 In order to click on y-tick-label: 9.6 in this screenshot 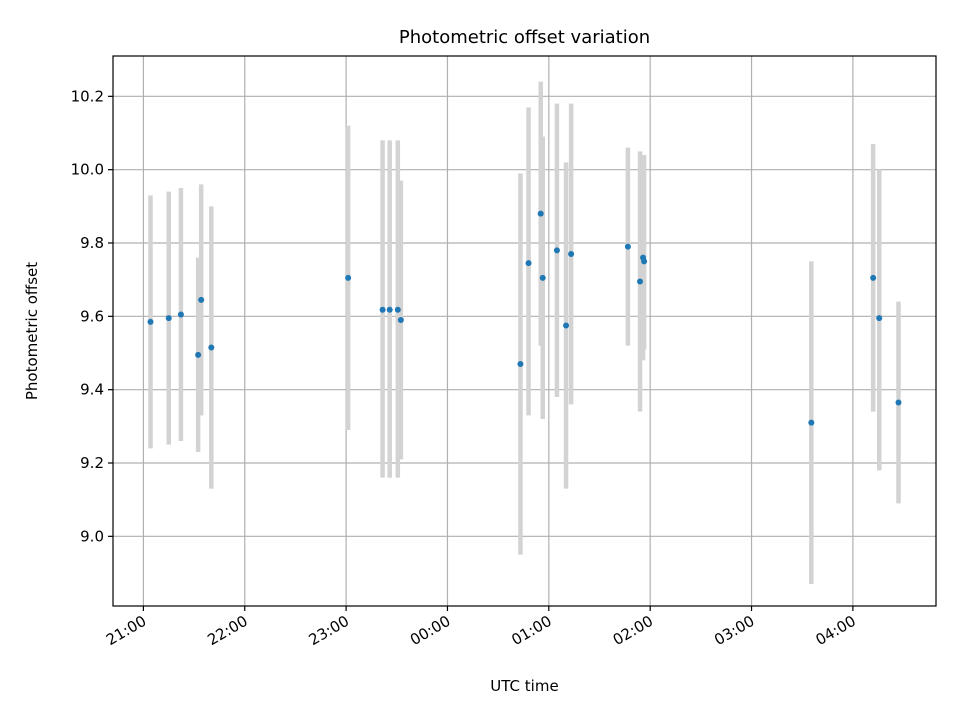, I will do `click(92, 316)`.